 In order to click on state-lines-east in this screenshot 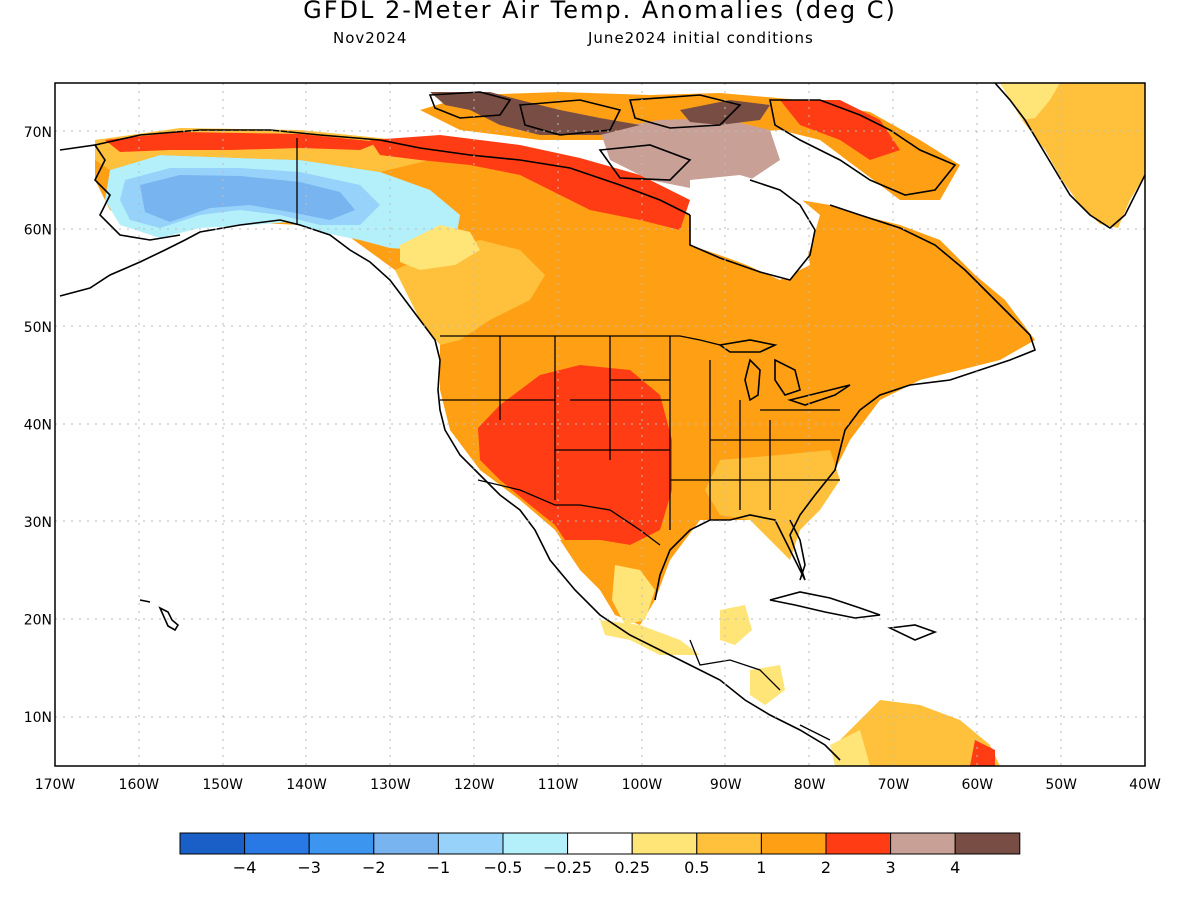, I will do `click(754, 433)`.